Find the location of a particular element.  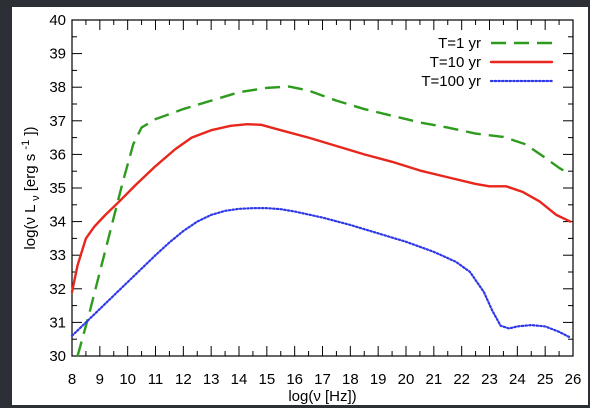

x-tick-label: 15 is located at coordinates (266, 379).